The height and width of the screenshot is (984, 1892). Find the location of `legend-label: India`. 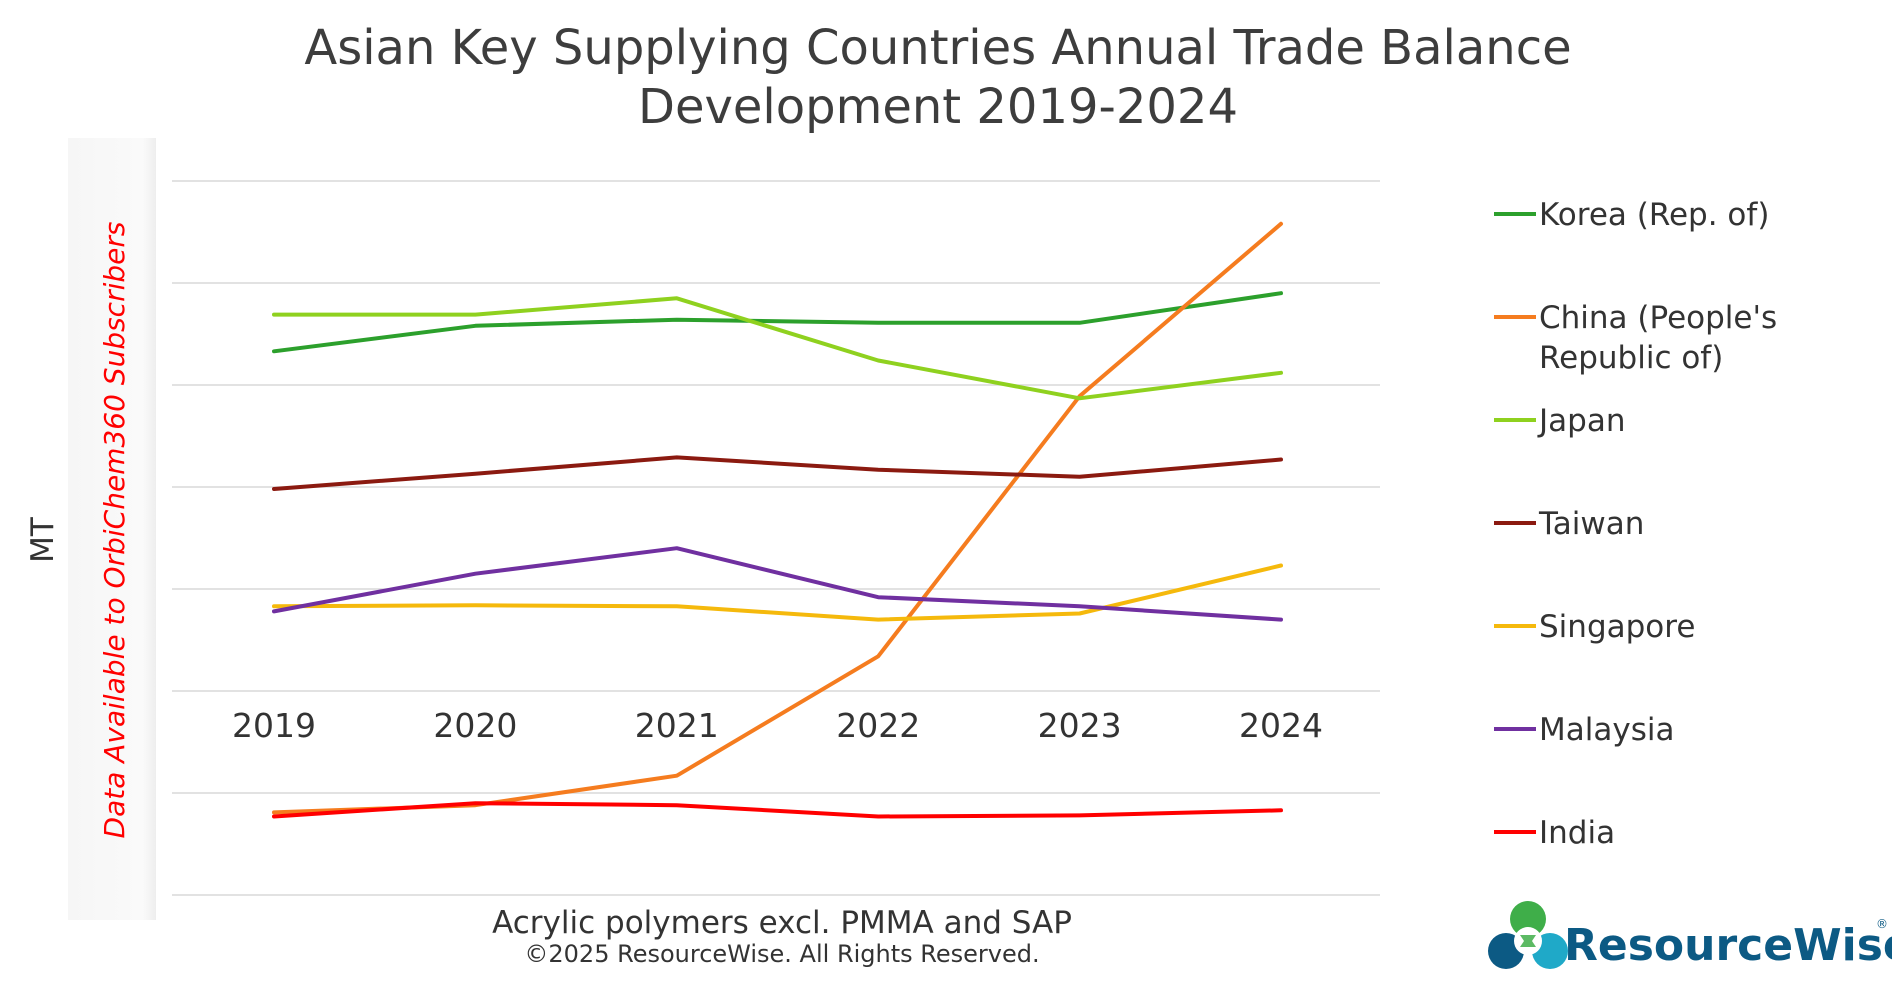

legend-label: India is located at coordinates (1577, 833).